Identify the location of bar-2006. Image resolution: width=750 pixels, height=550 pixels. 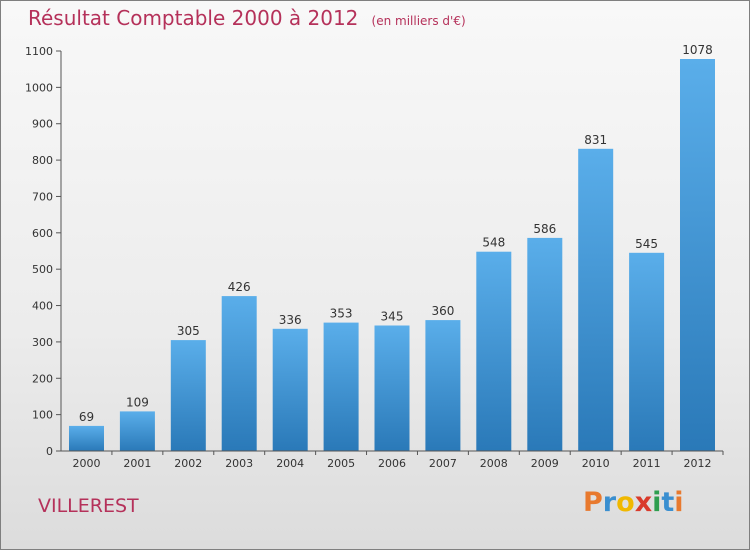
(392, 388).